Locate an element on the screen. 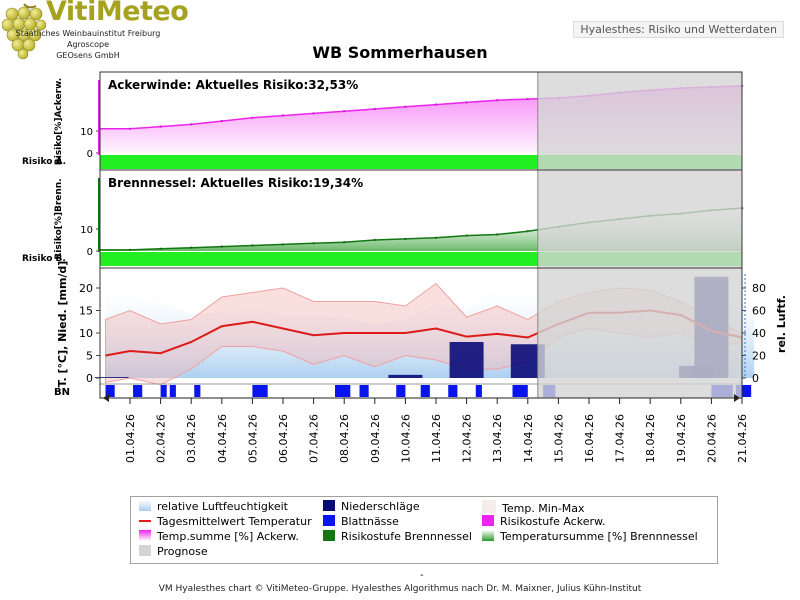 This screenshot has width=800, height=600. leafwet-swatch is located at coordinates (329, 520).